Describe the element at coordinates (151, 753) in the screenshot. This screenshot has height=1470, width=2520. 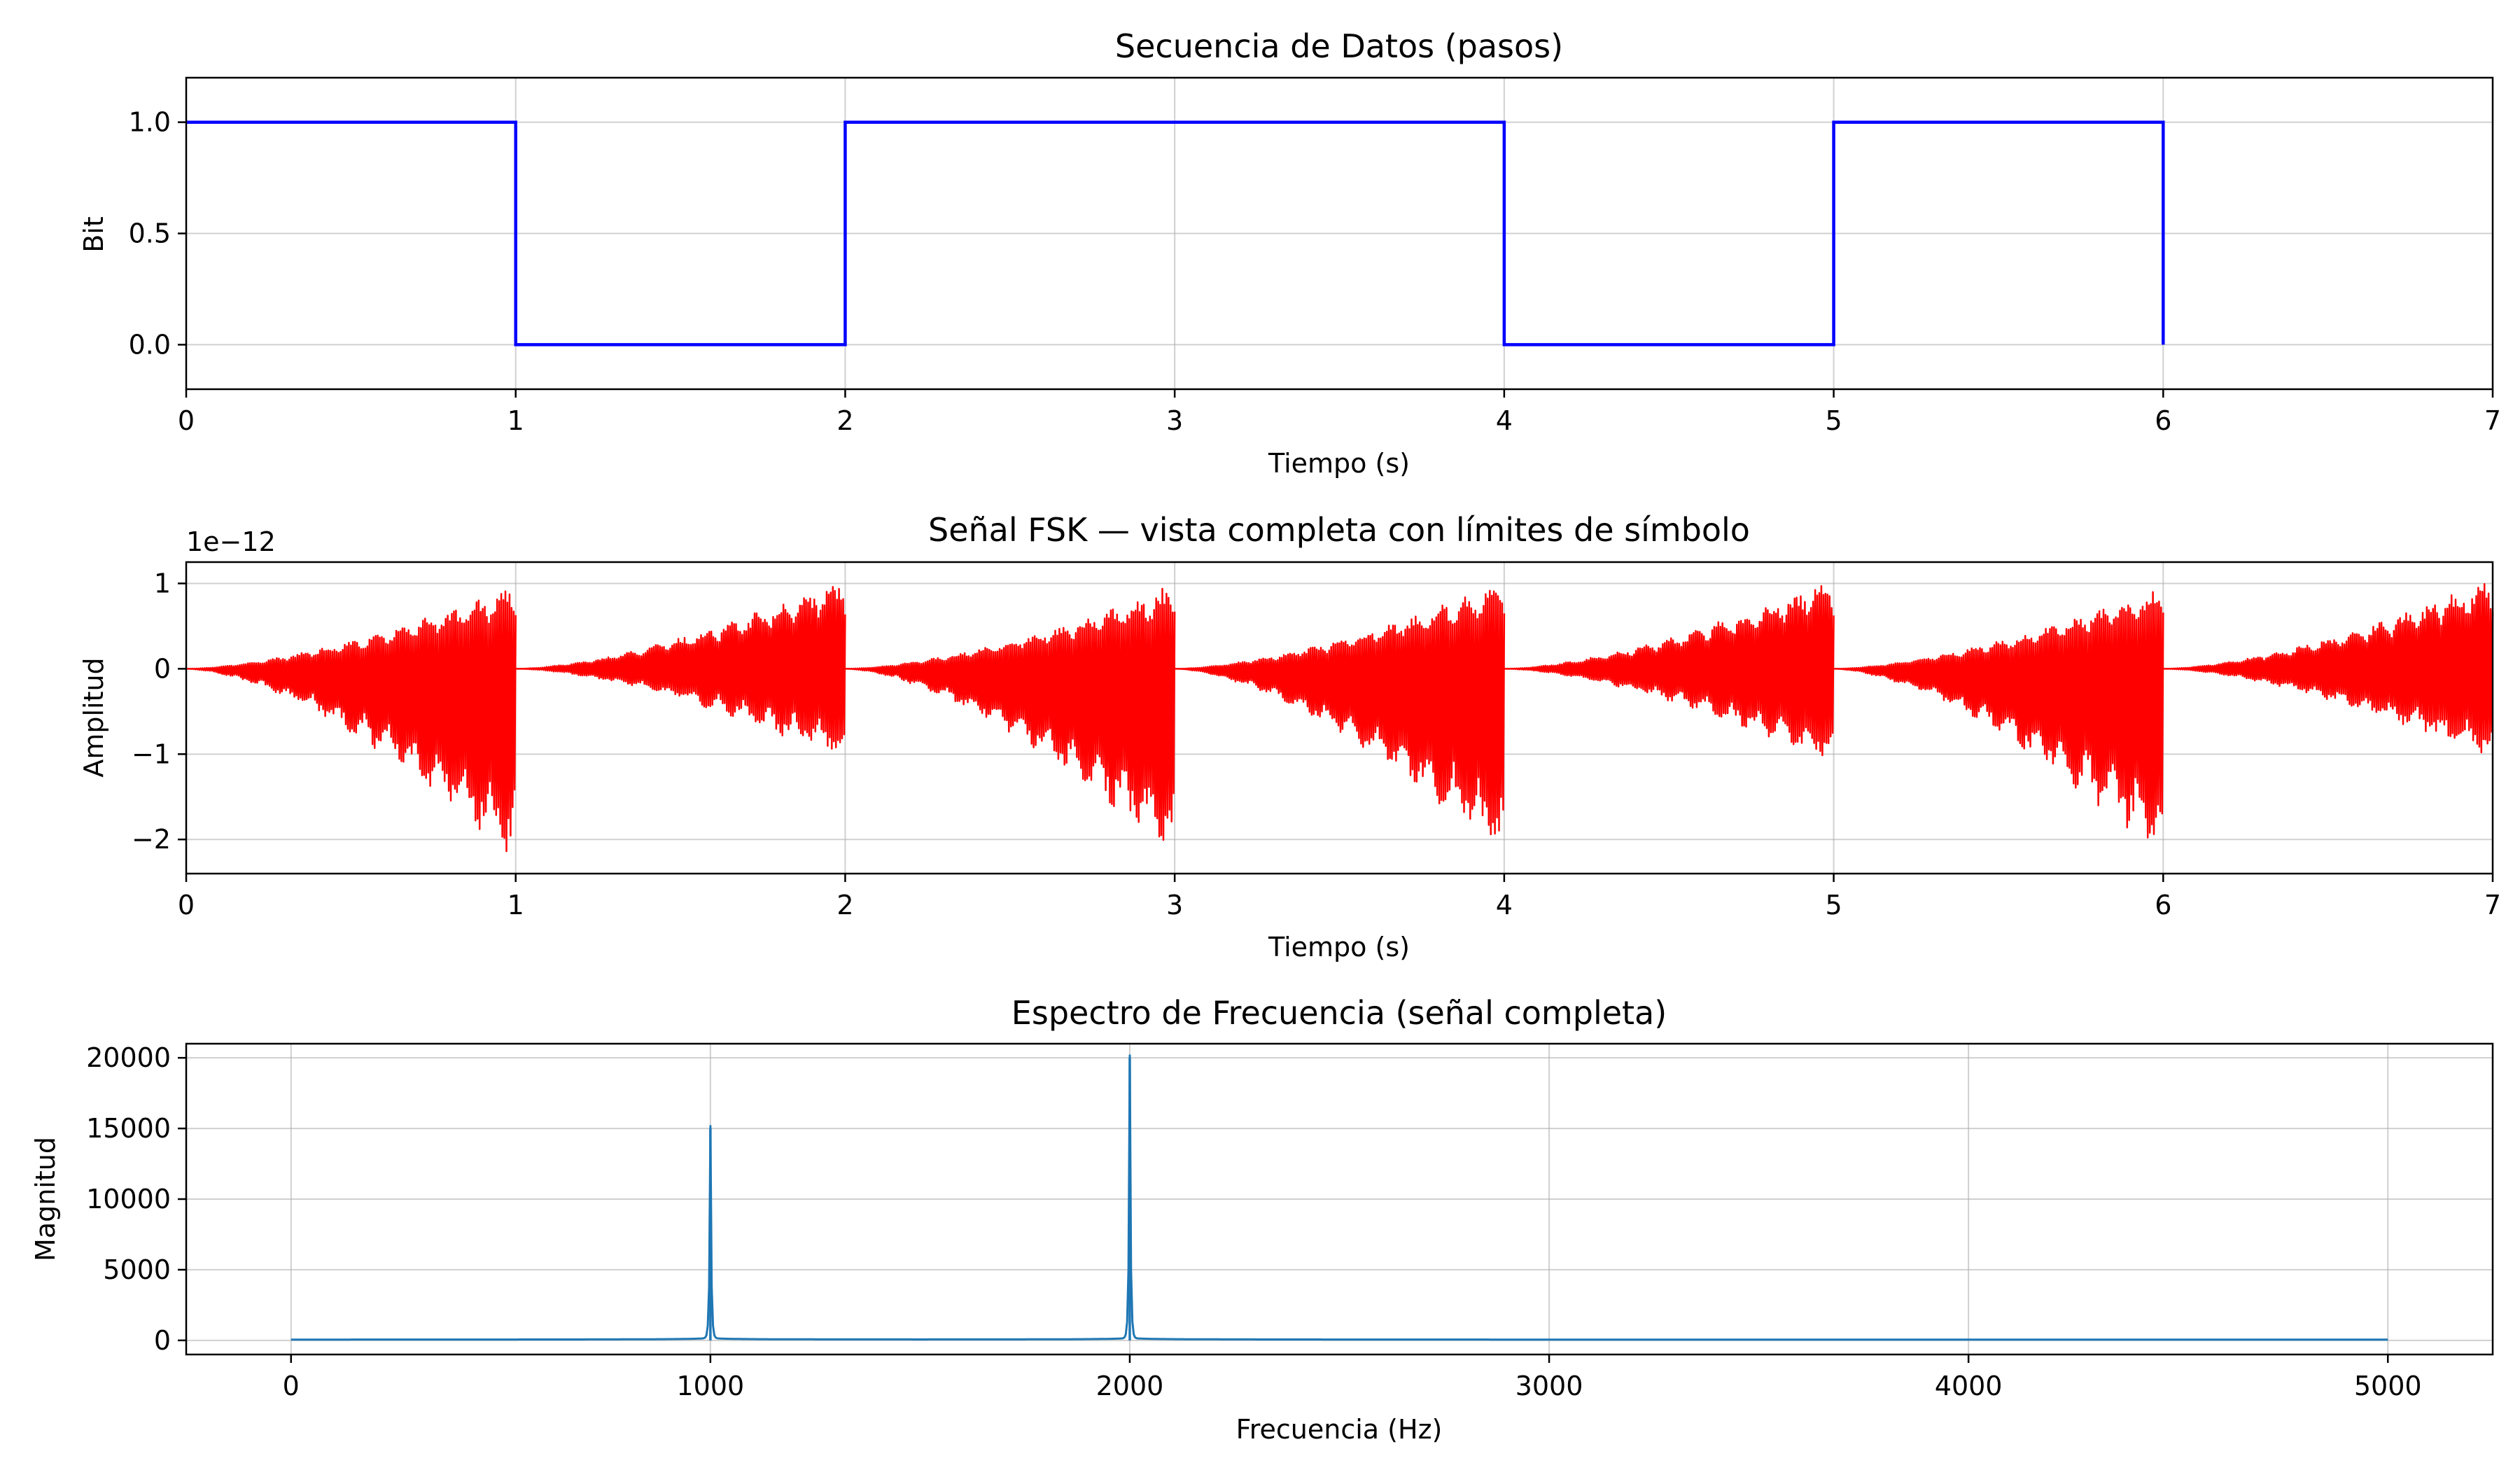
I see `y-tick-label: −1` at that location.